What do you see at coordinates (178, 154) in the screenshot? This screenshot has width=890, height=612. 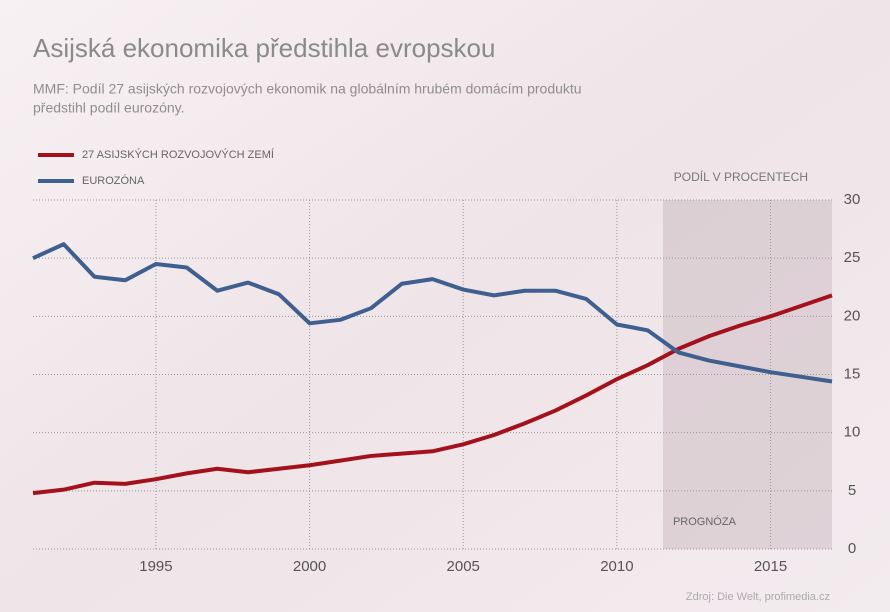 I see `legend-label: 27 ASIJSKÝCH ROZVOJOVÝCH ZEMÍ` at bounding box center [178, 154].